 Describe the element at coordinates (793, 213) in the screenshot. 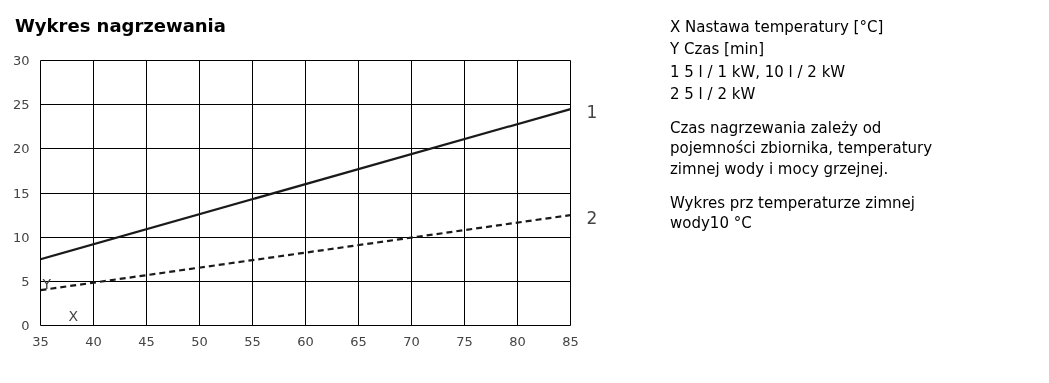

I see `text: Wykres prz temperaturze zimnej wody10 °C` at that location.